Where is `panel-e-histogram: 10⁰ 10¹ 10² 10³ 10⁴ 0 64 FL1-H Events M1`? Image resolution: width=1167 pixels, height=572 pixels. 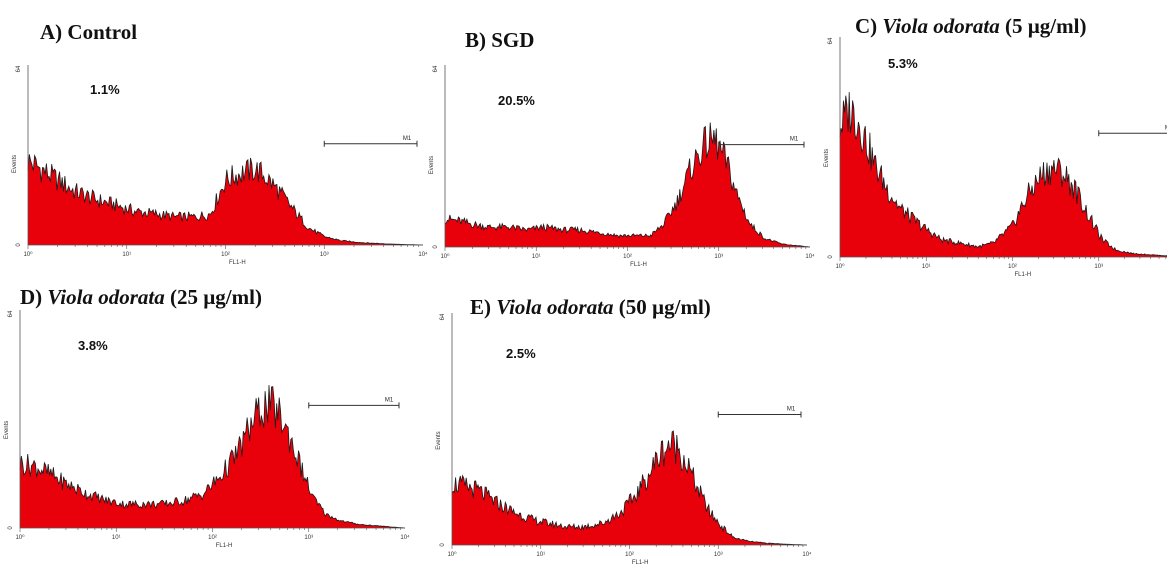 panel-e-histogram: 10⁰ 10¹ 10² 10³ 10⁴ 0 64 FL1-H Events M1 is located at coordinates (624, 439).